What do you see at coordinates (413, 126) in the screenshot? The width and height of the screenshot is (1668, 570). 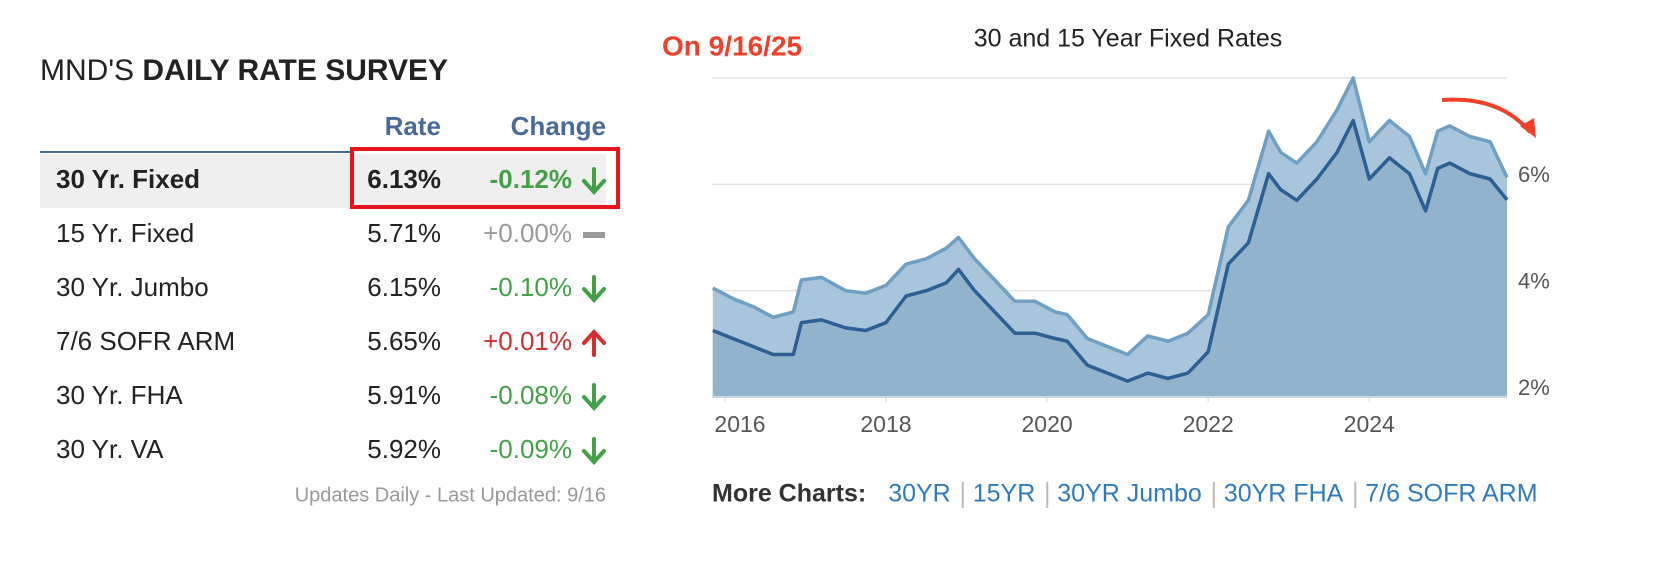 I see `column-header: Rate` at bounding box center [413, 126].